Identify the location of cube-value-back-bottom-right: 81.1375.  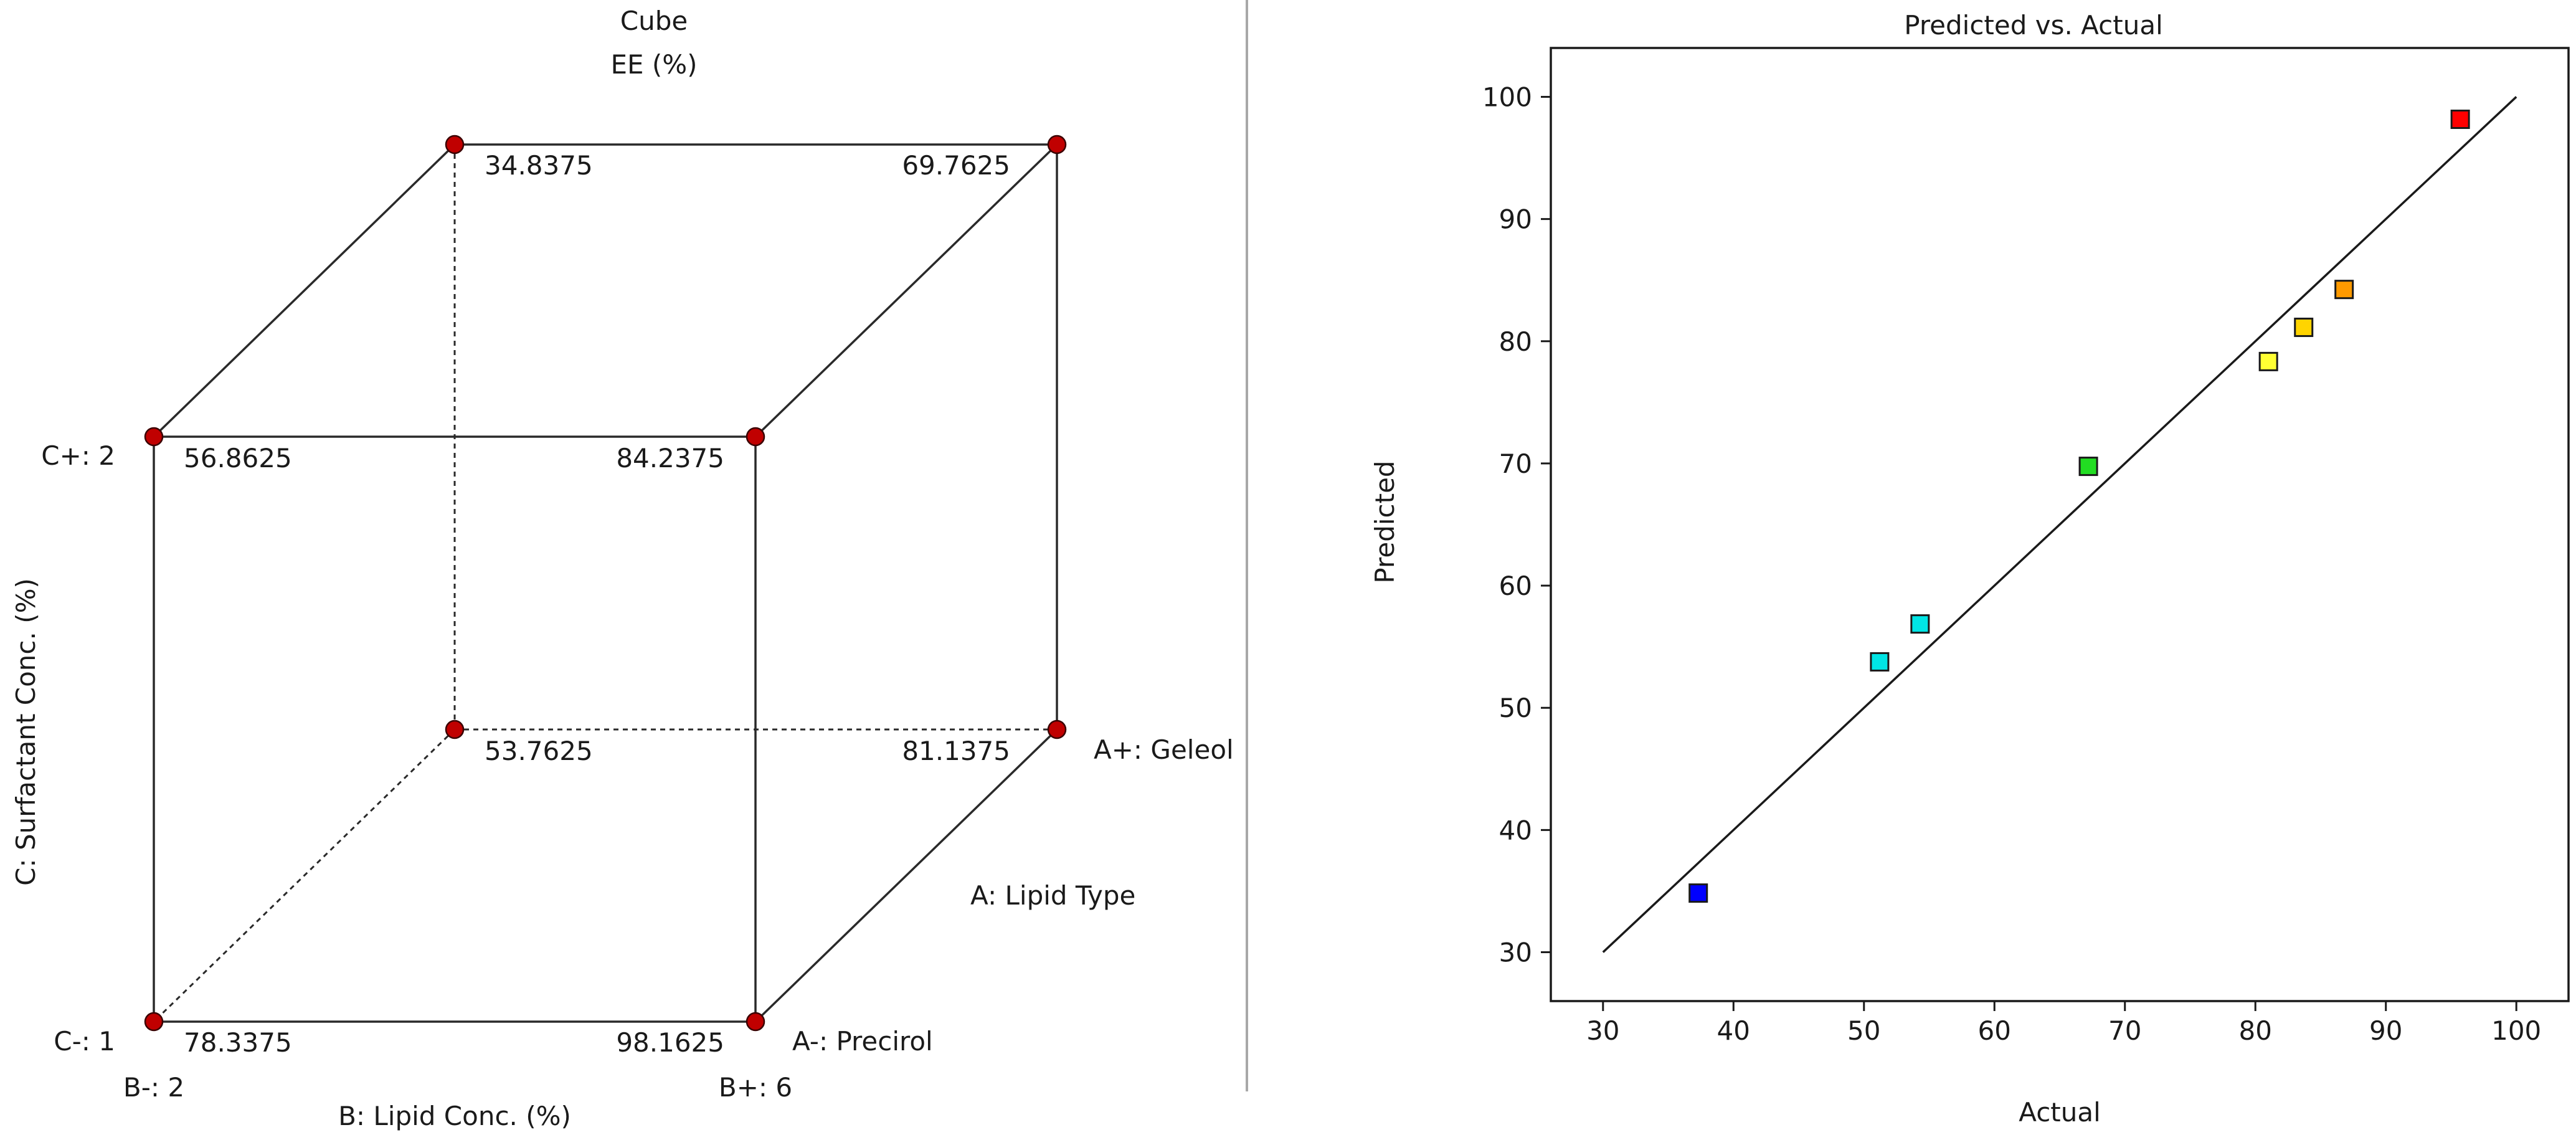
(956, 751).